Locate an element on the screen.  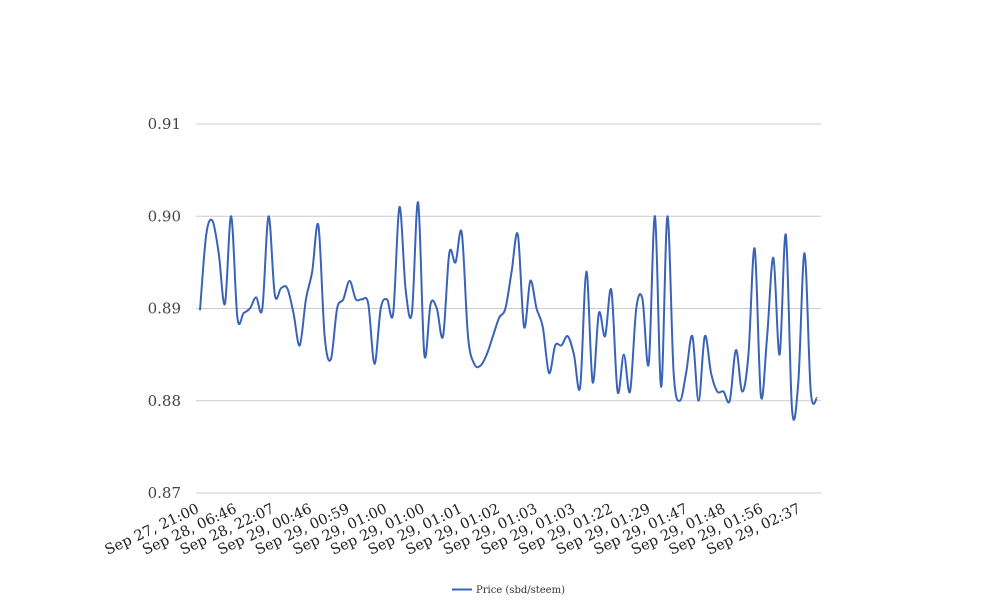
y-tick-label: 0.87 is located at coordinates (164, 493).